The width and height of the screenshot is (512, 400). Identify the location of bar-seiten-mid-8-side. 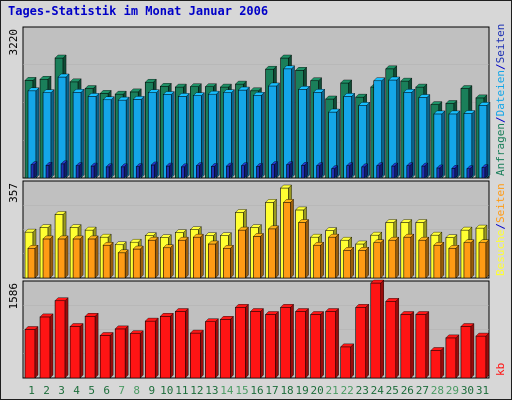
(142, 262).